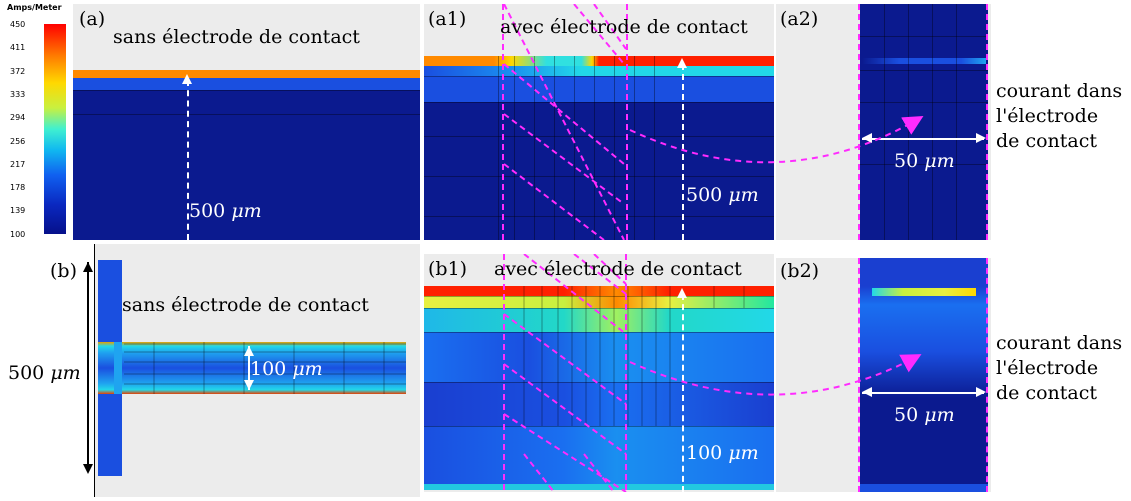  Describe the element at coordinates (924, 292) in the screenshot. I see `panel-b2-current-strip` at that location.